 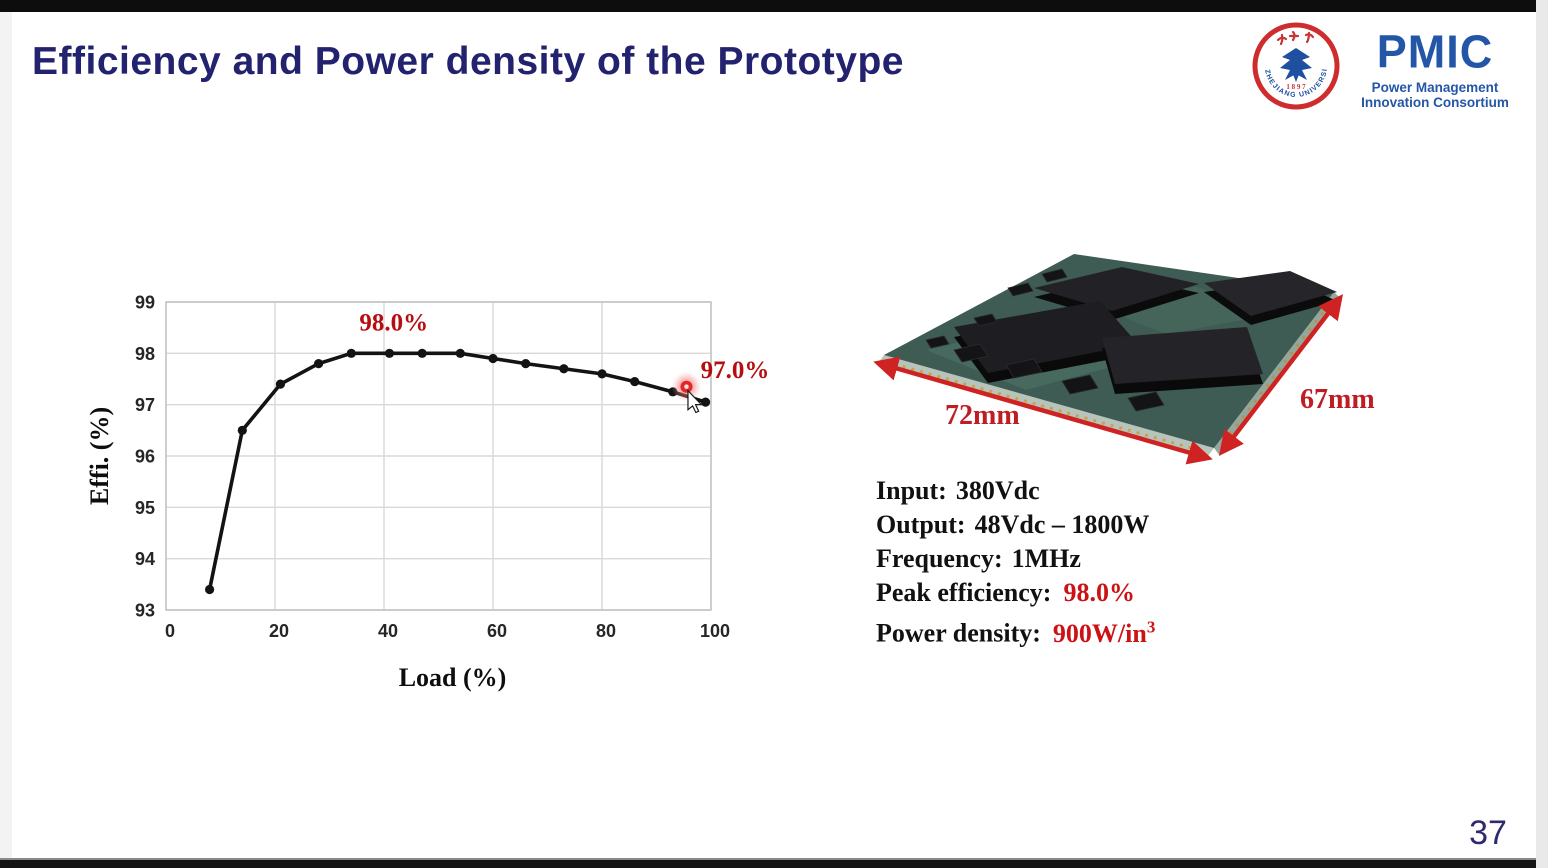 I want to click on spec-row-output: Output: 48Vdc – 1800W, so click(x=1013, y=524).